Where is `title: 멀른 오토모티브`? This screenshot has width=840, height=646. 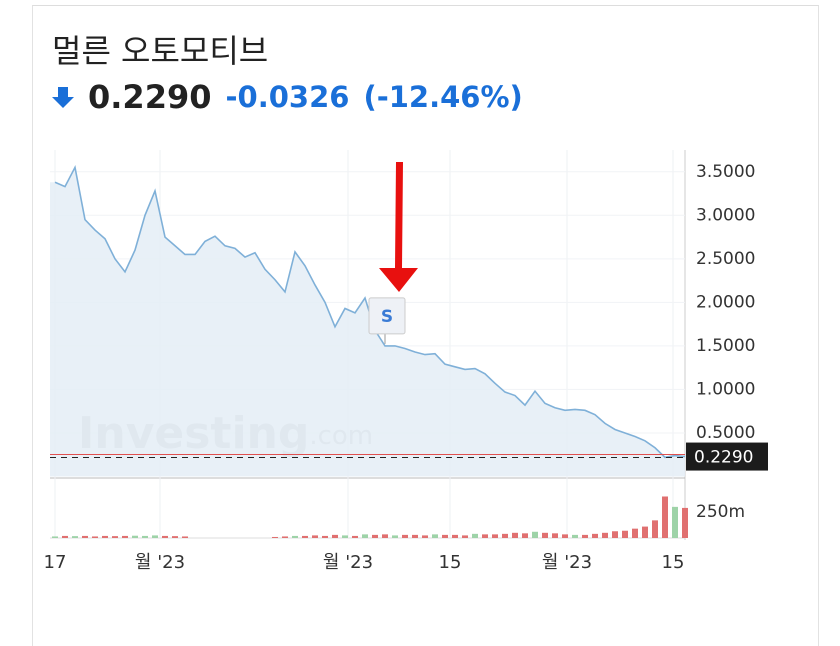
title: 멀른 오토모티브 is located at coordinates (160, 51).